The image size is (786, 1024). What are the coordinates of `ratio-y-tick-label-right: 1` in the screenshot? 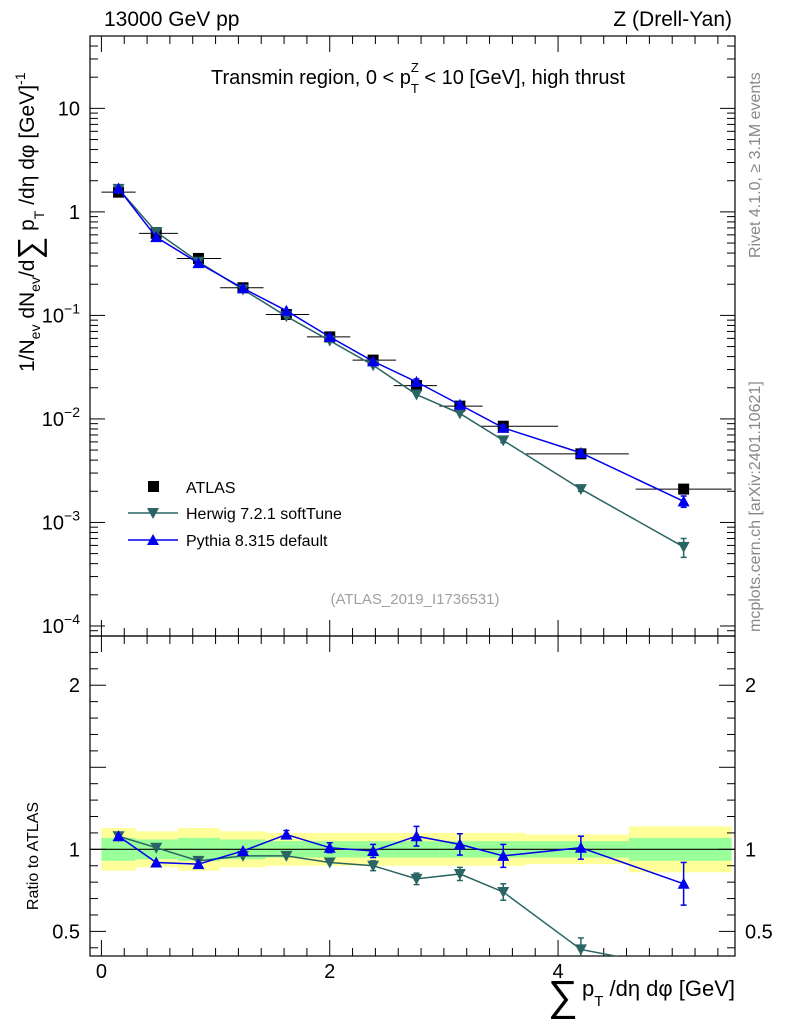 It's located at (750, 850).